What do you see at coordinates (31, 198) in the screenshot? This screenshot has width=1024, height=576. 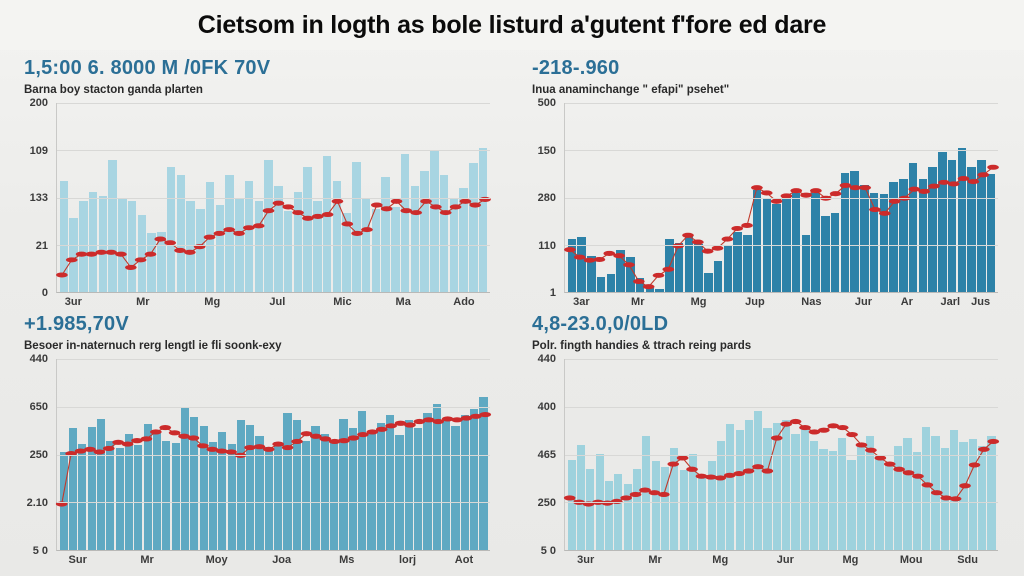 I see `y-axis-top-left: 200 109 133 21 0` at bounding box center [31, 198].